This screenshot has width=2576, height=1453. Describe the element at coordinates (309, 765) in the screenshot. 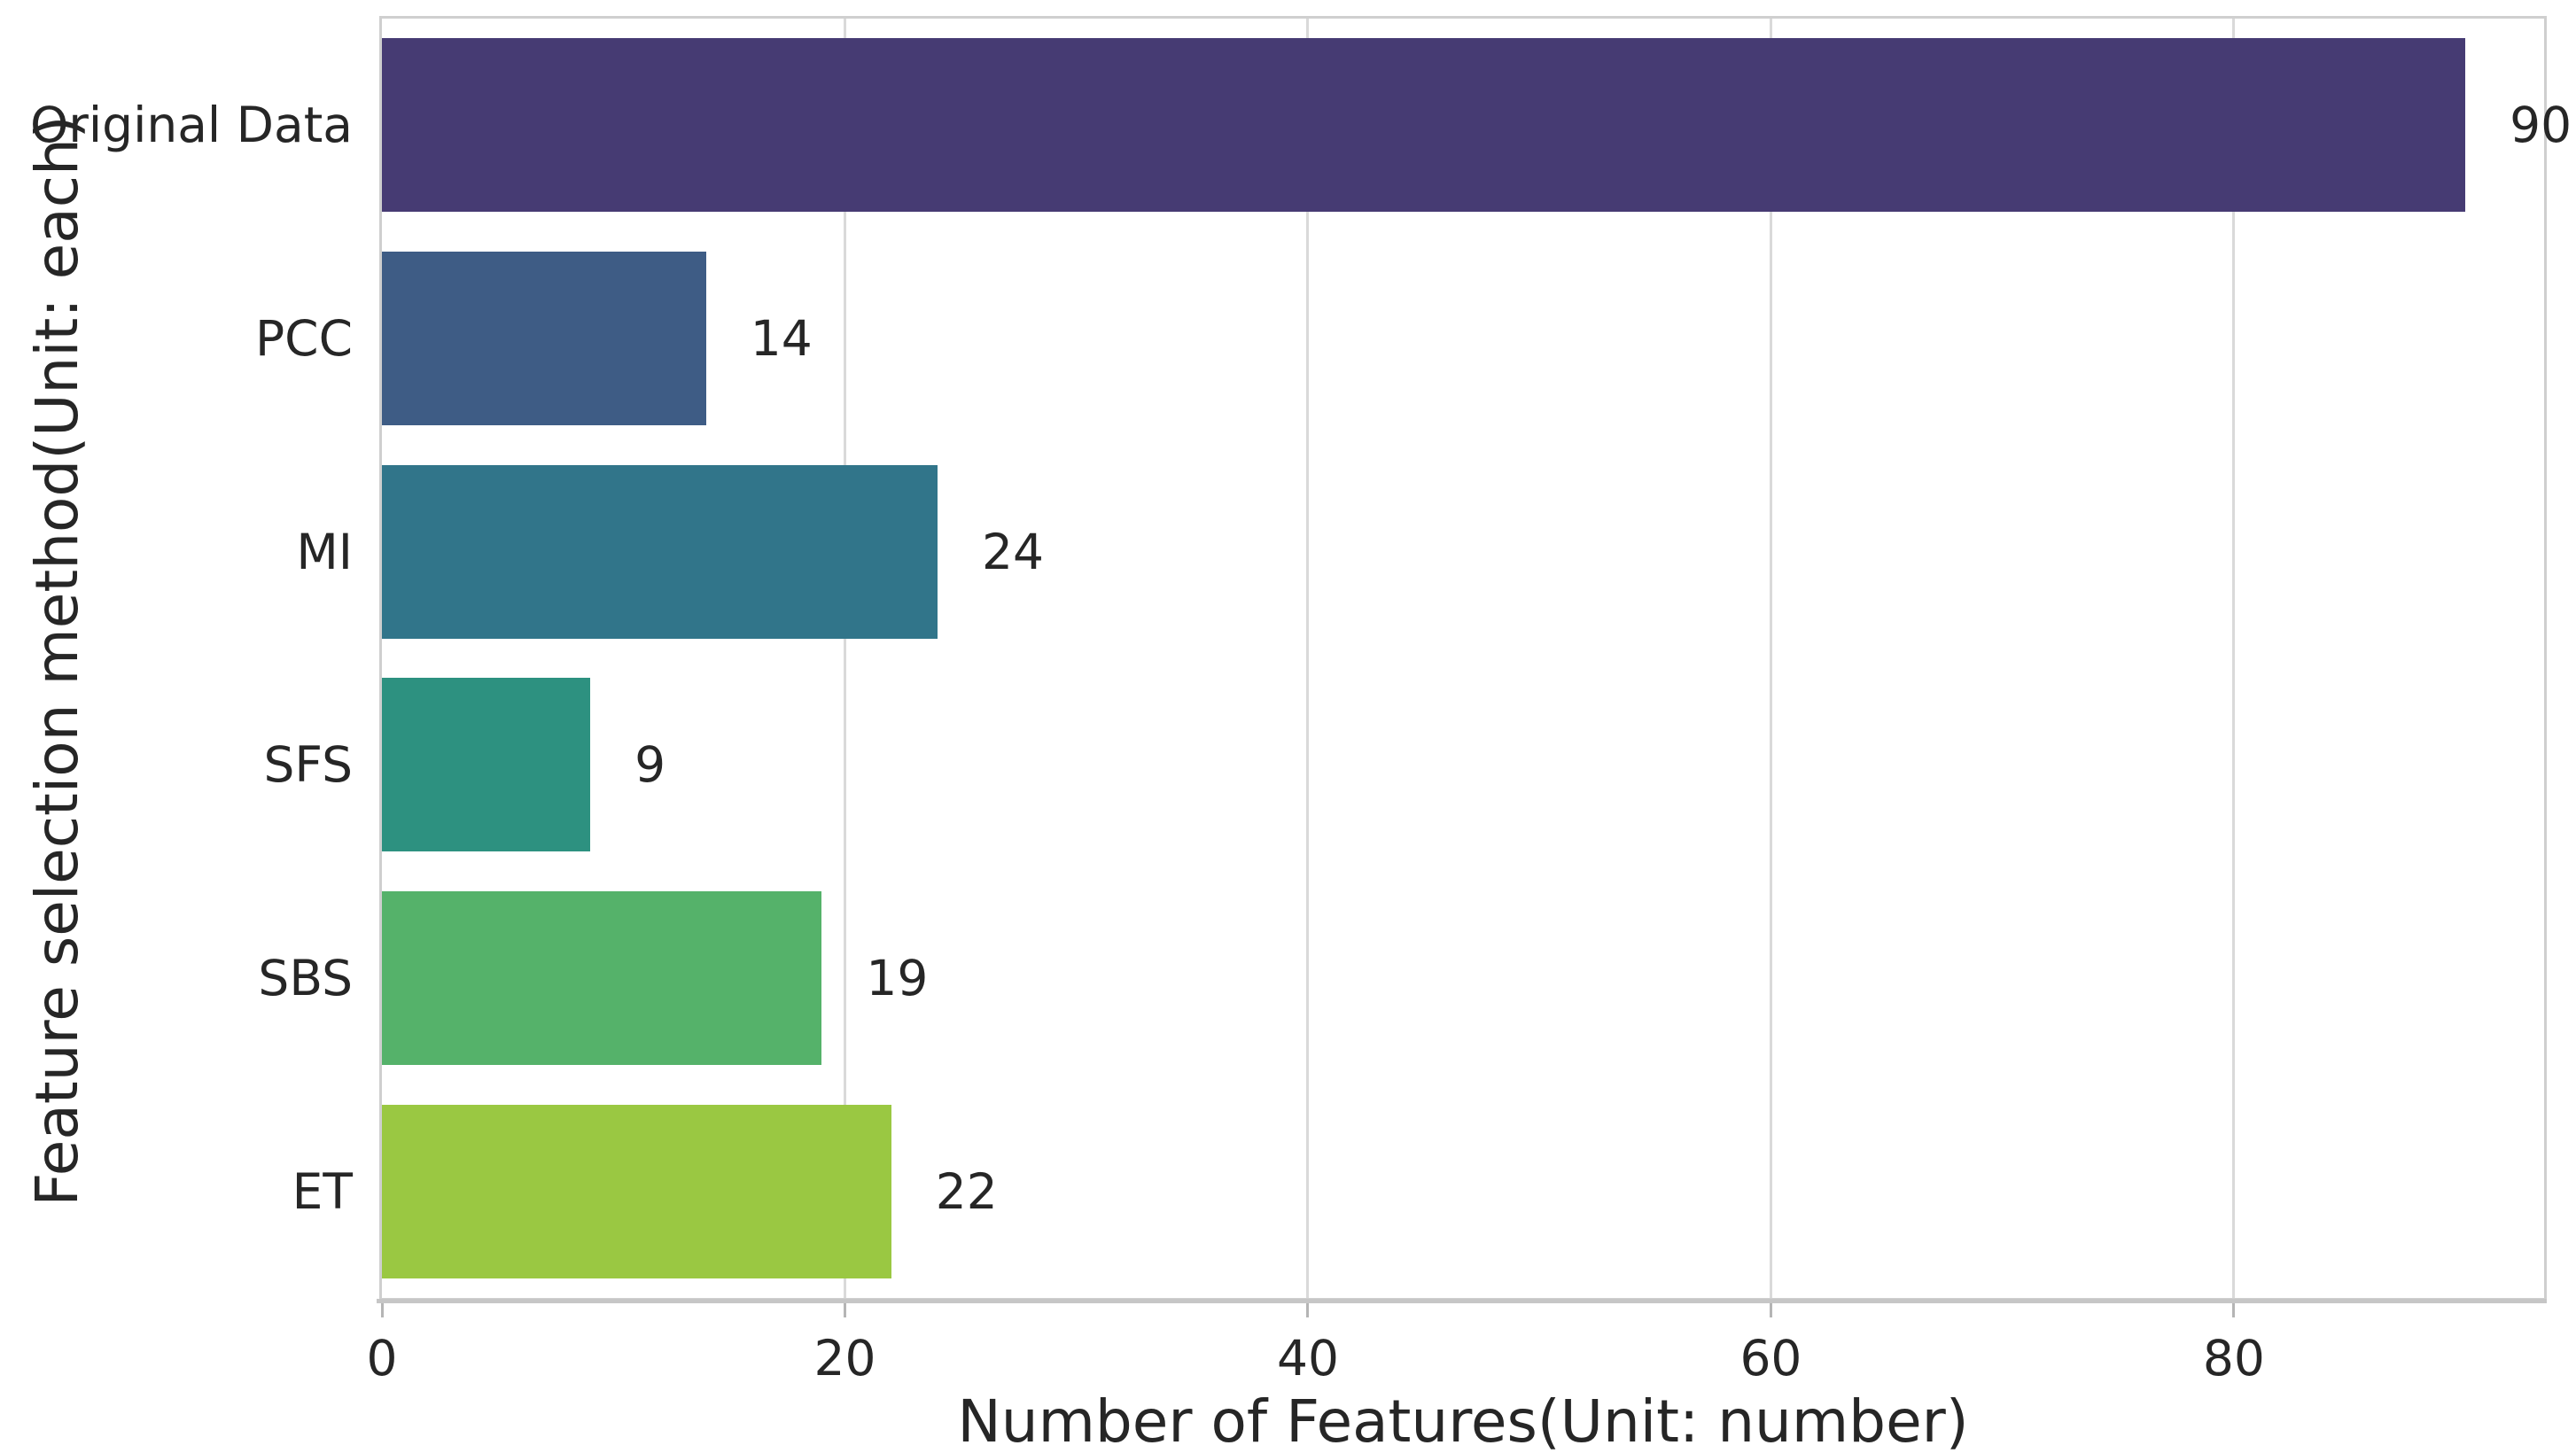

I see `y-tick-label-sfs: SFS` at that location.